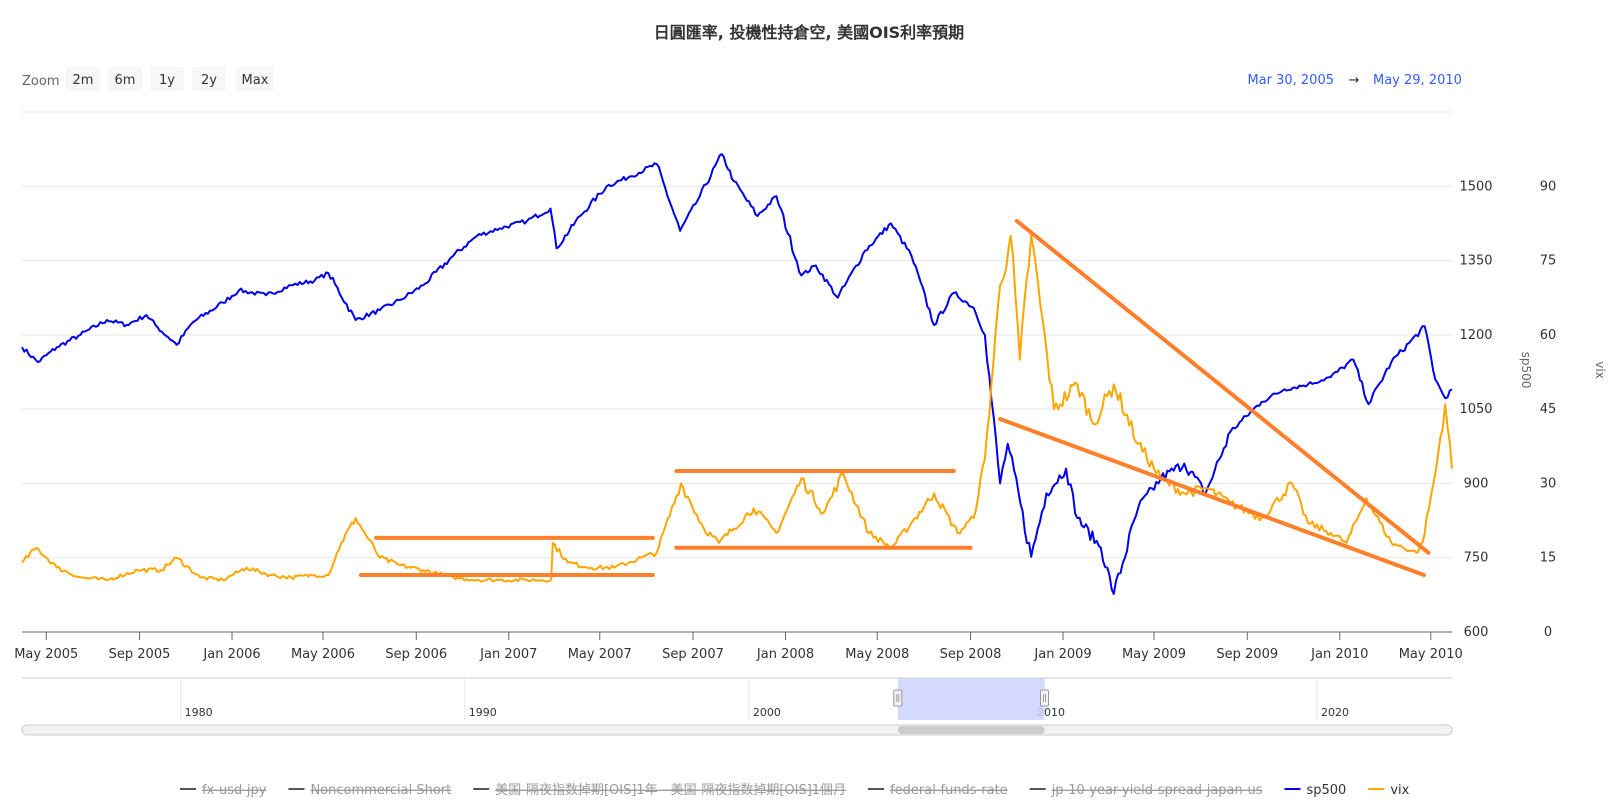 The image size is (1619, 809). I want to click on legend-label: vix, so click(1399, 790).